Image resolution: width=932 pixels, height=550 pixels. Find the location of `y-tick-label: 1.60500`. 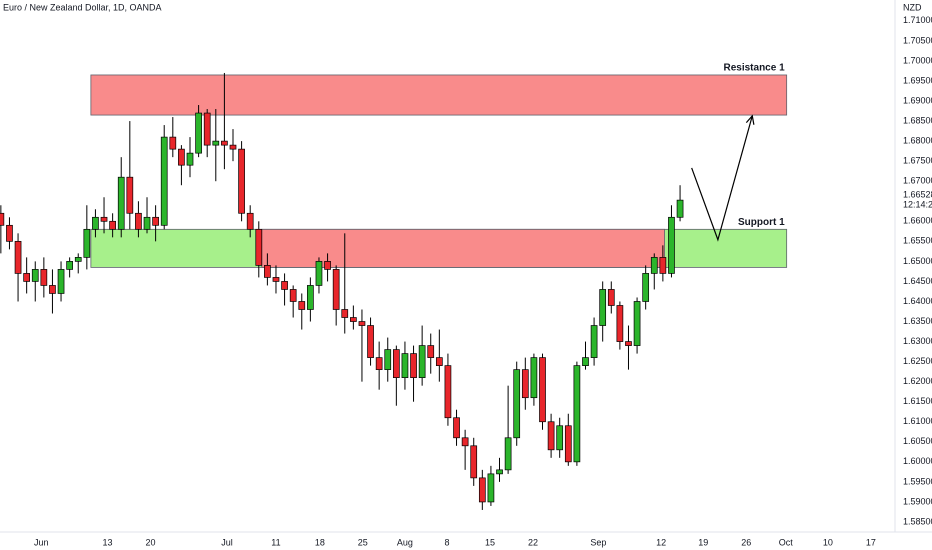

y-tick-label: 1.60500 is located at coordinates (917, 441).